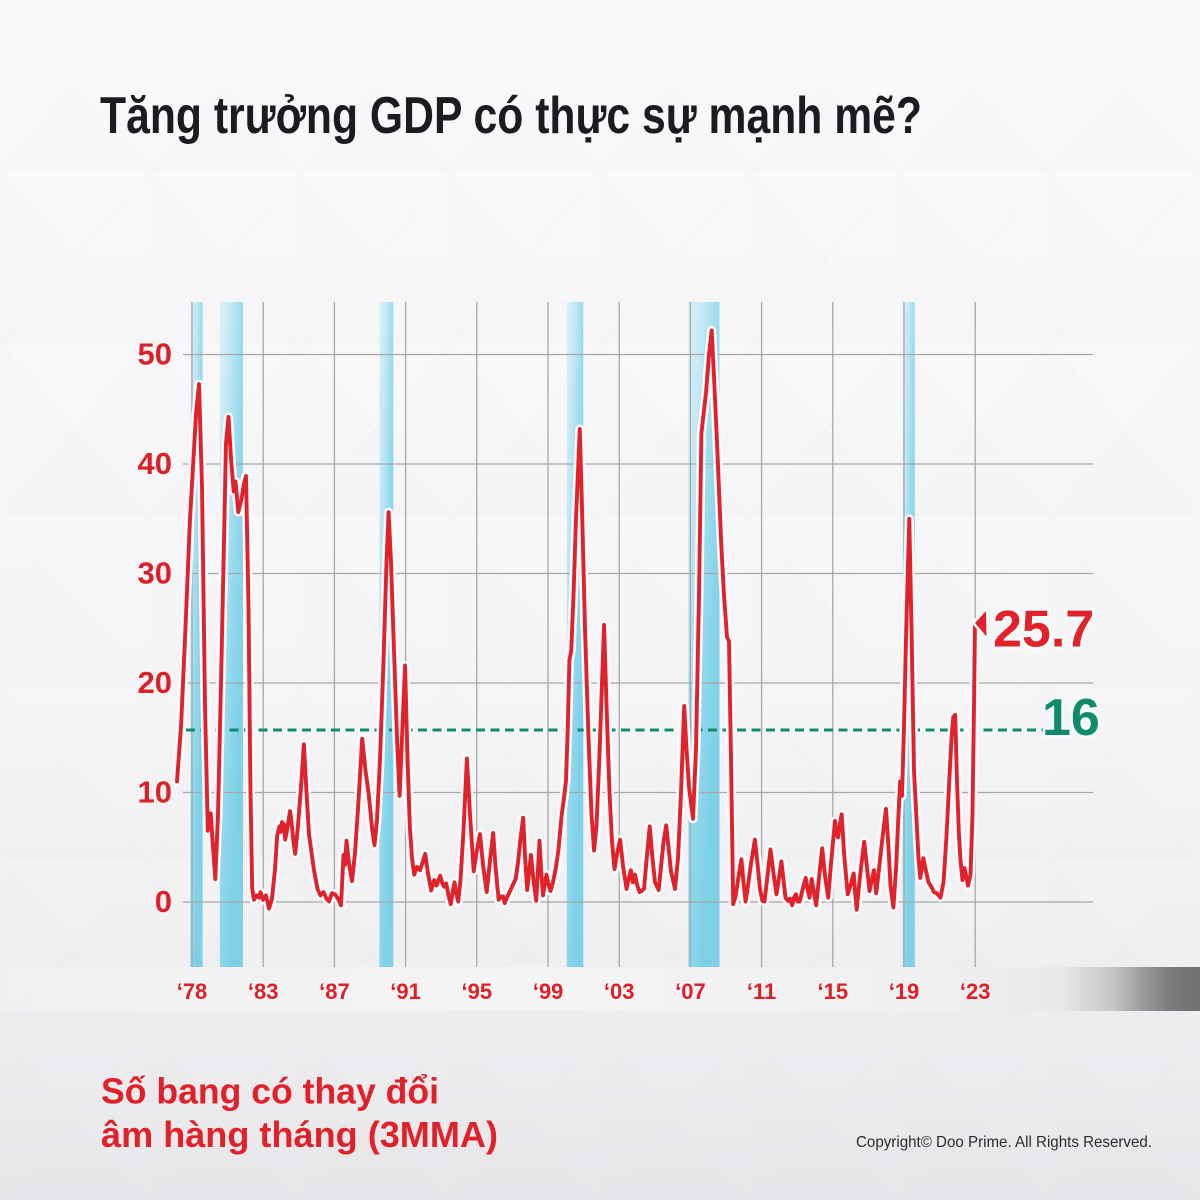 This screenshot has height=1200, width=1200. I want to click on svg-text: 20, so click(155, 682).